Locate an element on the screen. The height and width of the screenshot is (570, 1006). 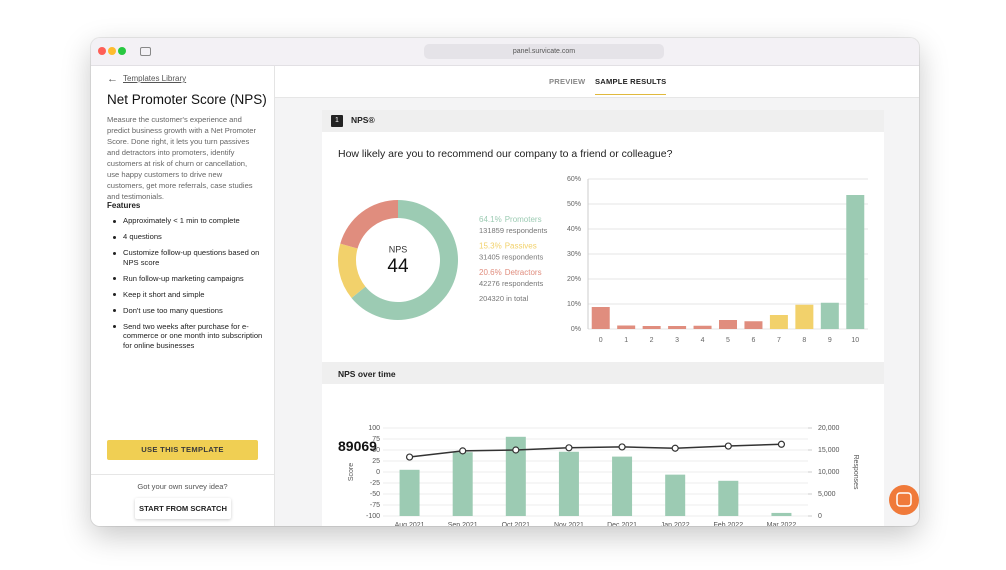
line is located at coordinates (595, 450).